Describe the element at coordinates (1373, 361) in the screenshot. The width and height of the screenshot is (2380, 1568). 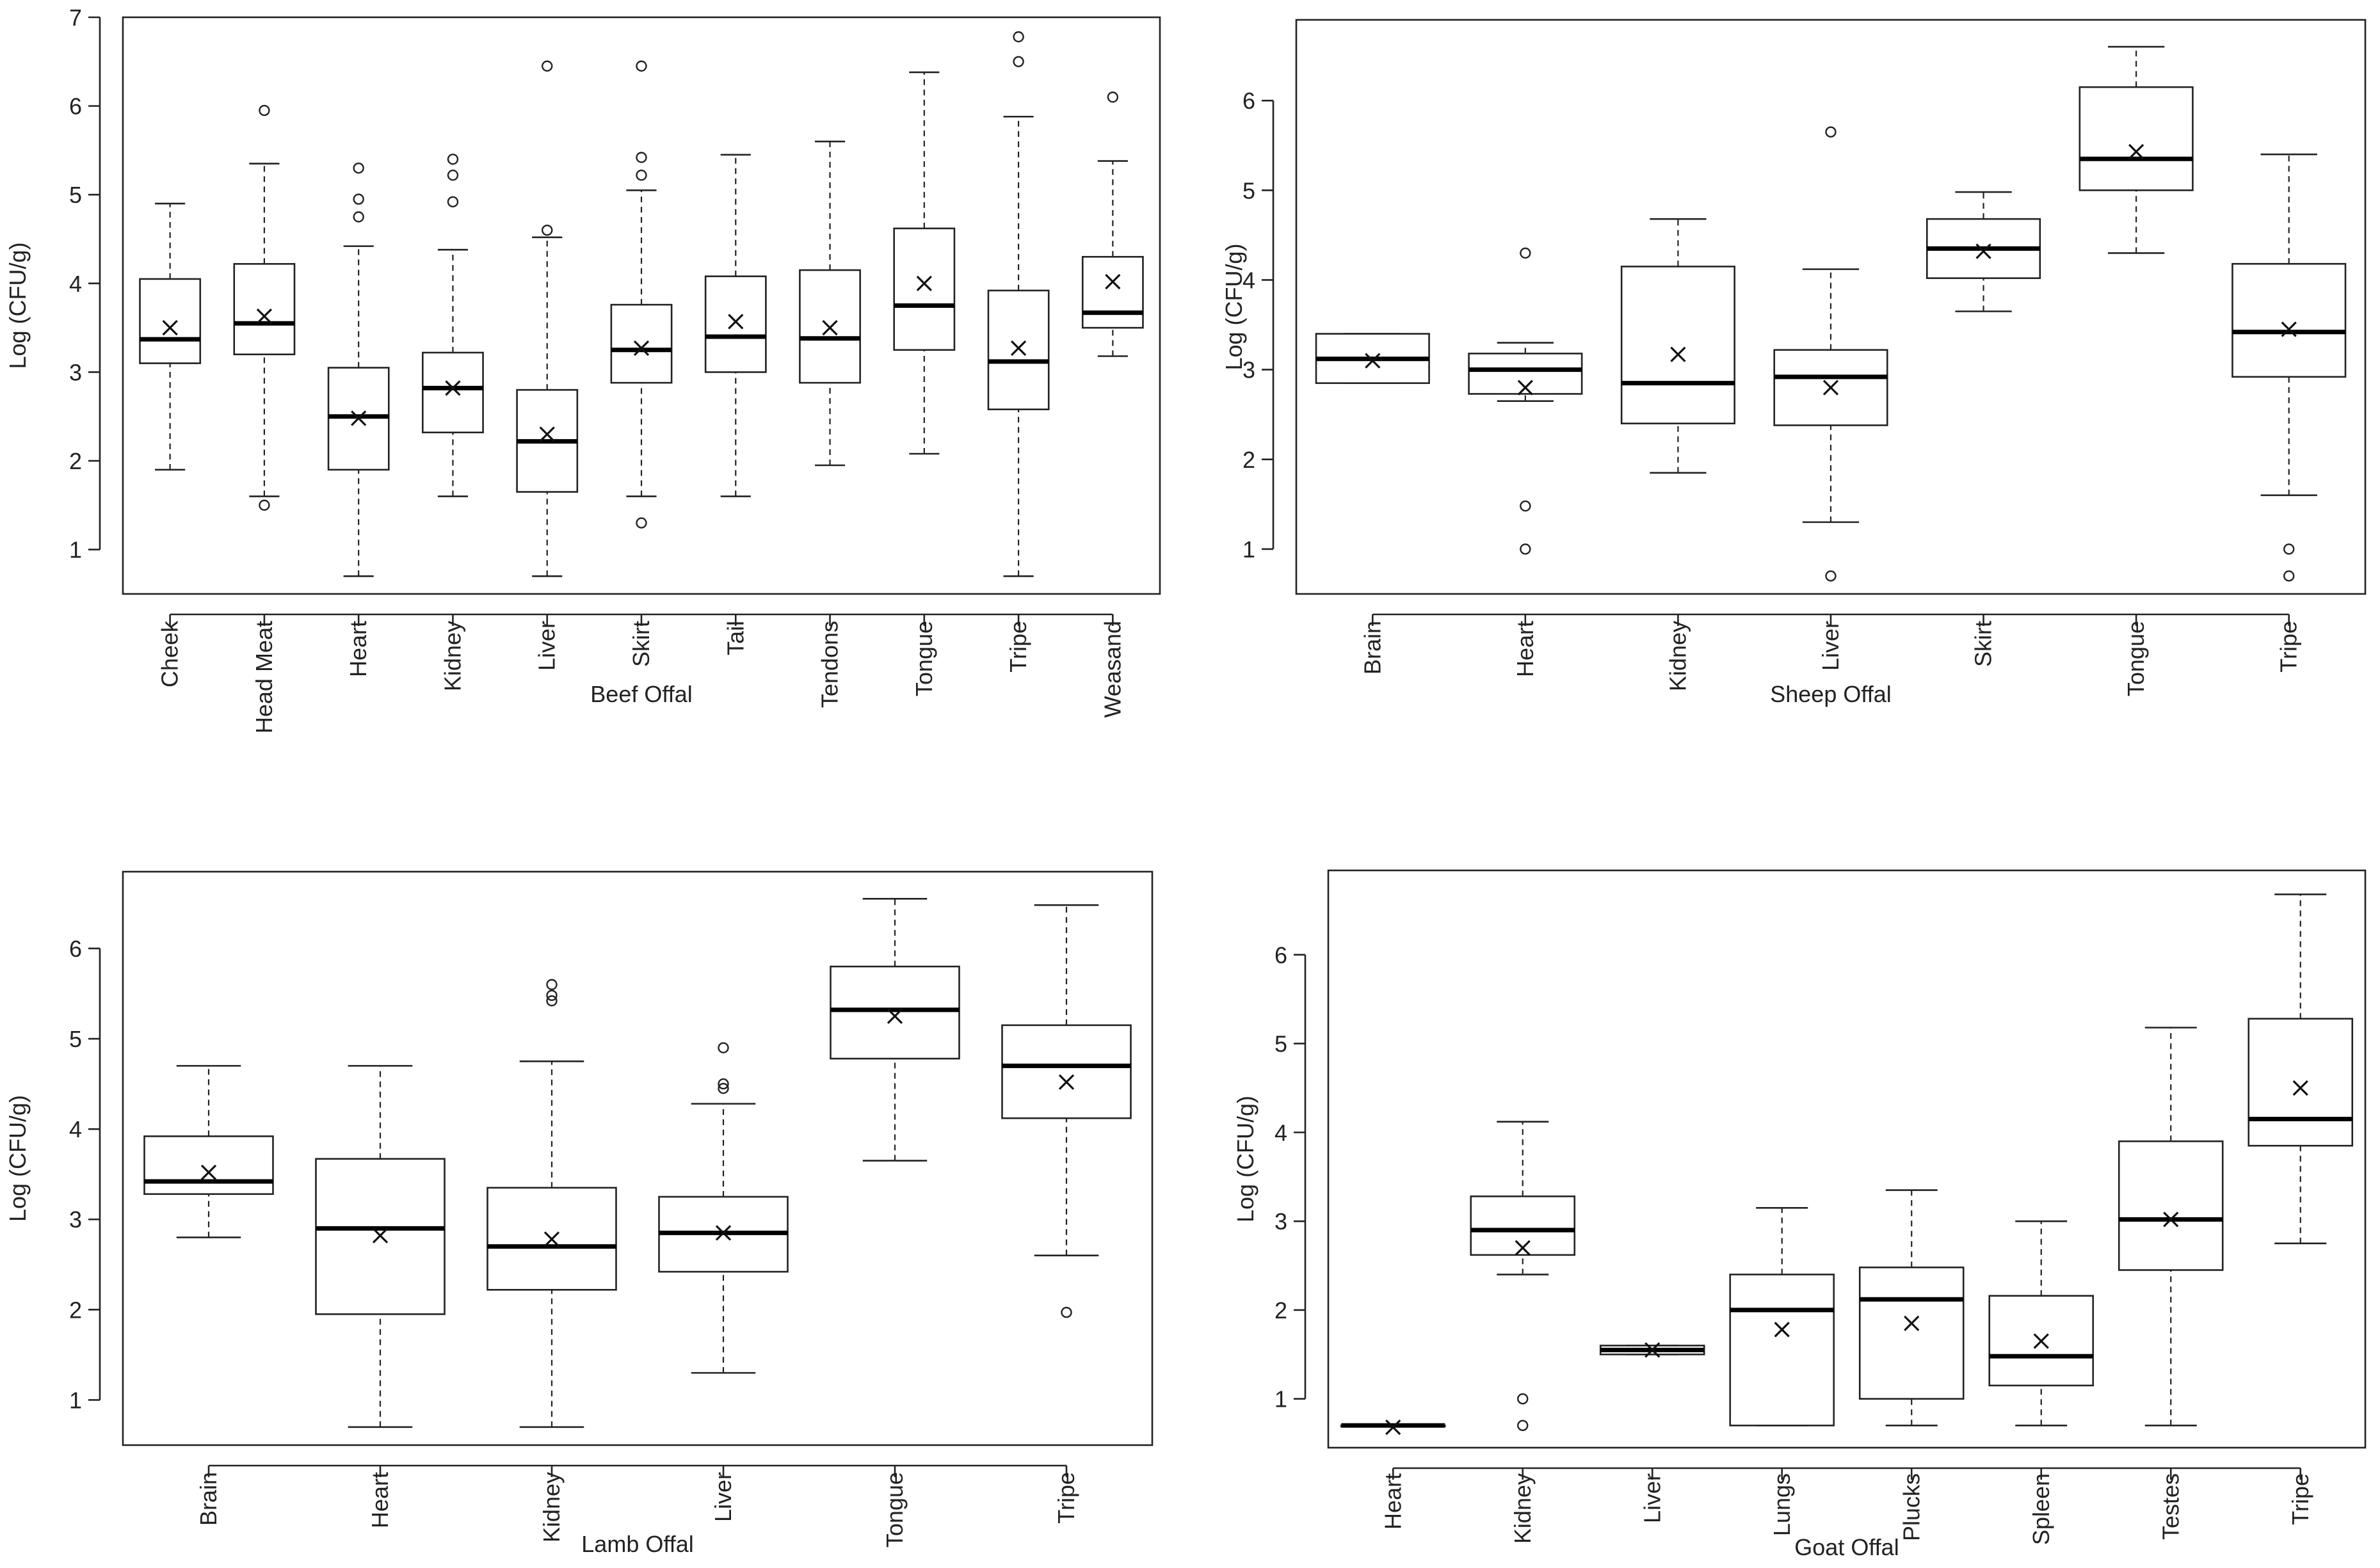
I see `brain-mean-stroke` at that location.